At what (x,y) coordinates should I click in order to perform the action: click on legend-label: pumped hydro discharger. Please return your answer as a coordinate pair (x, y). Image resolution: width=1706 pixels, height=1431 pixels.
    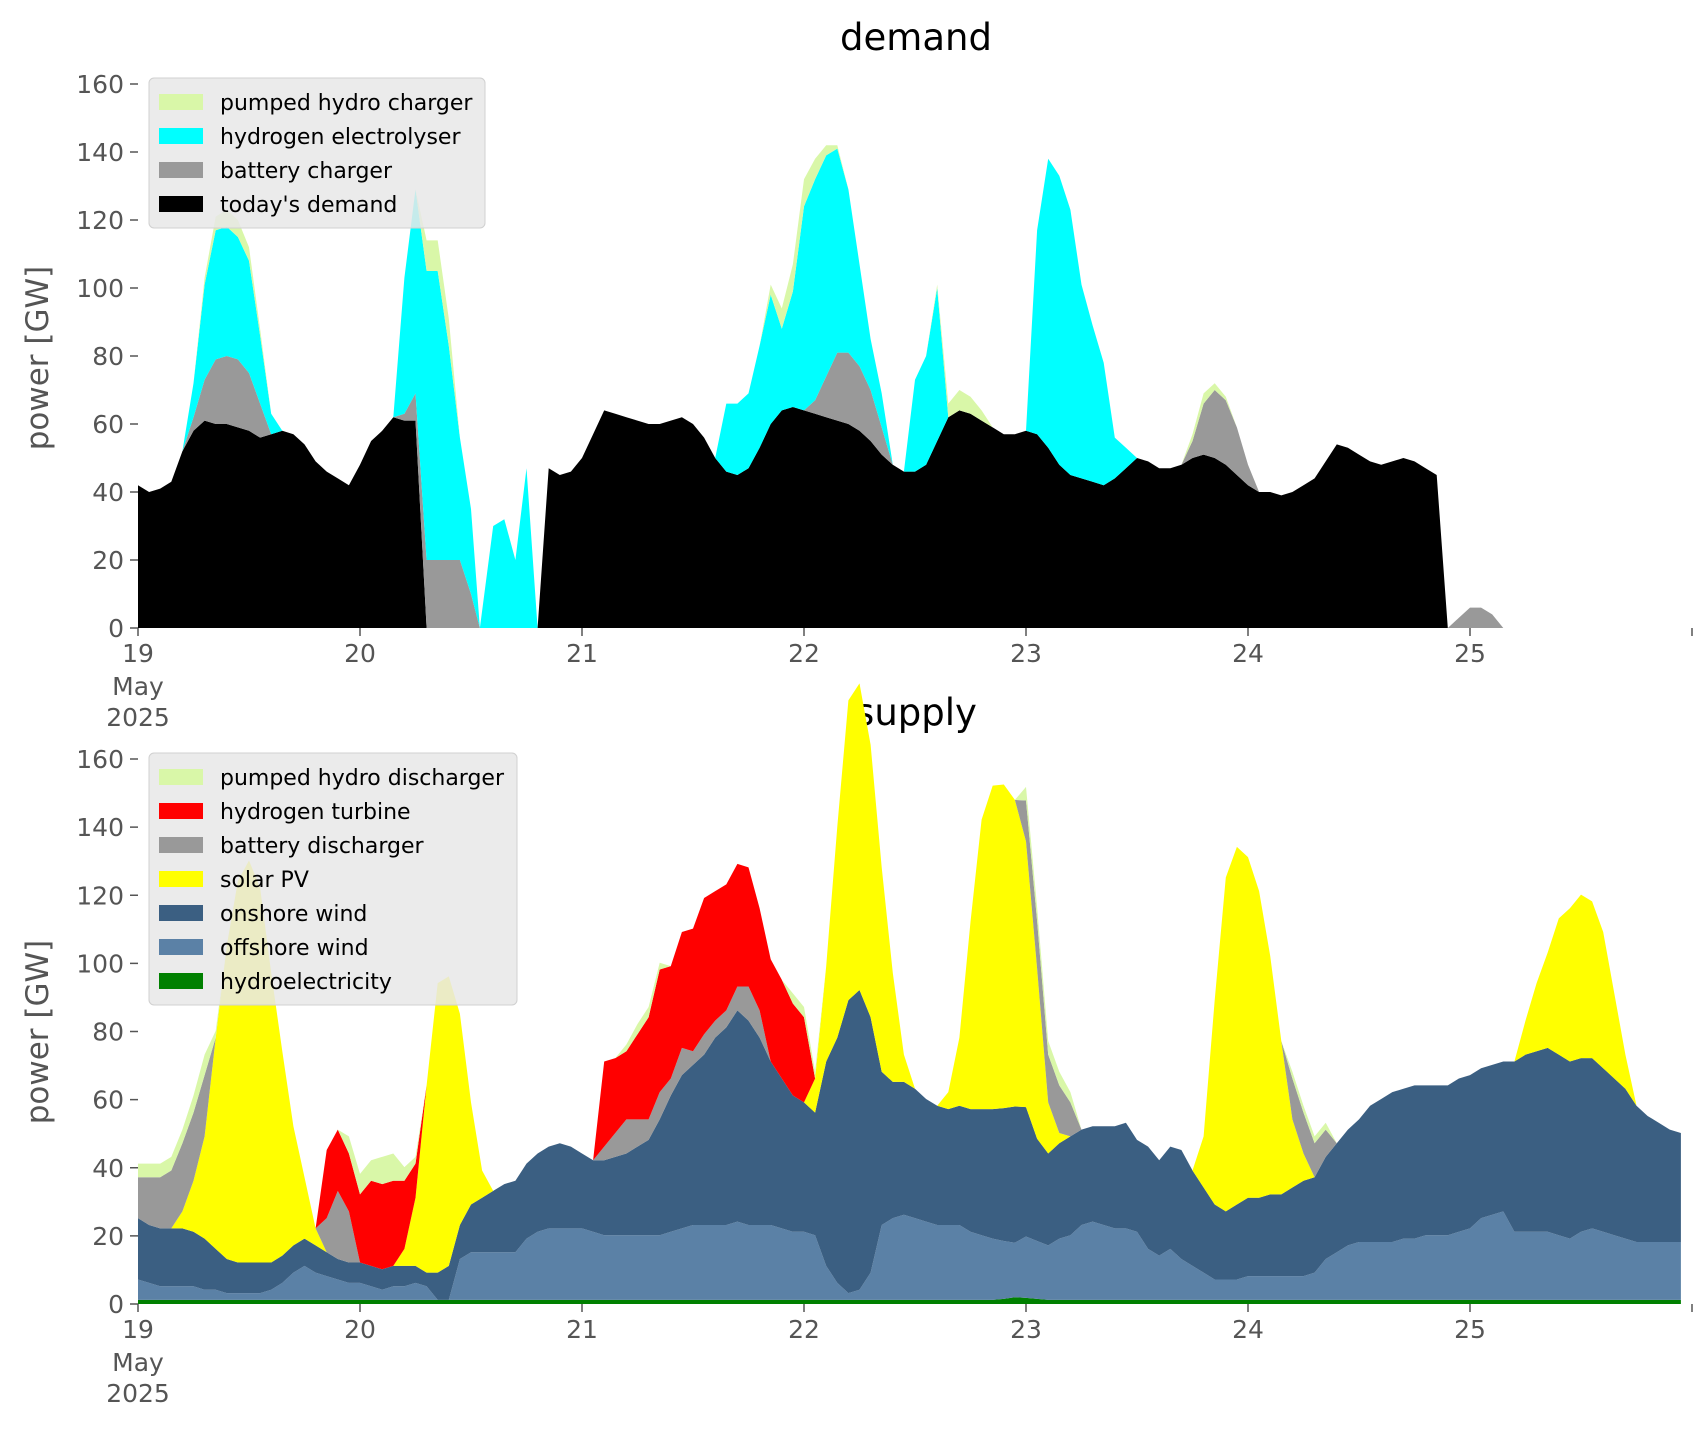
    Looking at the image, I should click on (362, 778).